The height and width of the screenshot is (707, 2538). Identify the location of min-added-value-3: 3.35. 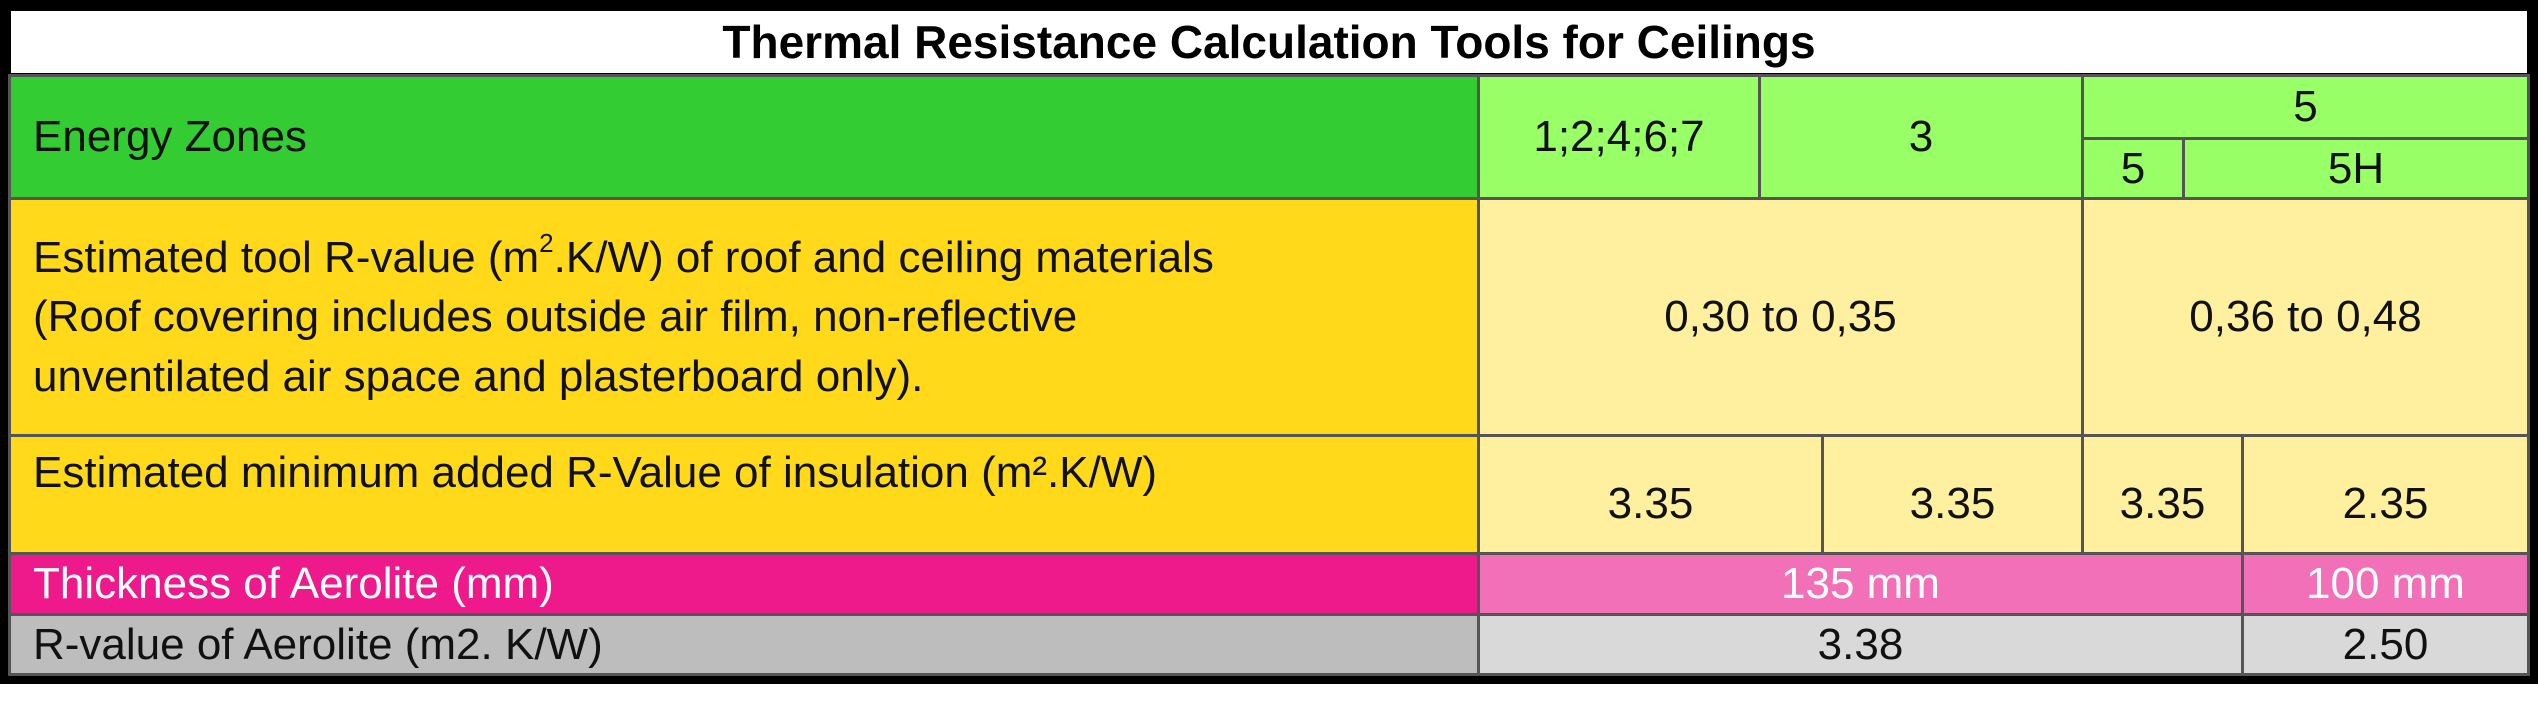
(2162, 494).